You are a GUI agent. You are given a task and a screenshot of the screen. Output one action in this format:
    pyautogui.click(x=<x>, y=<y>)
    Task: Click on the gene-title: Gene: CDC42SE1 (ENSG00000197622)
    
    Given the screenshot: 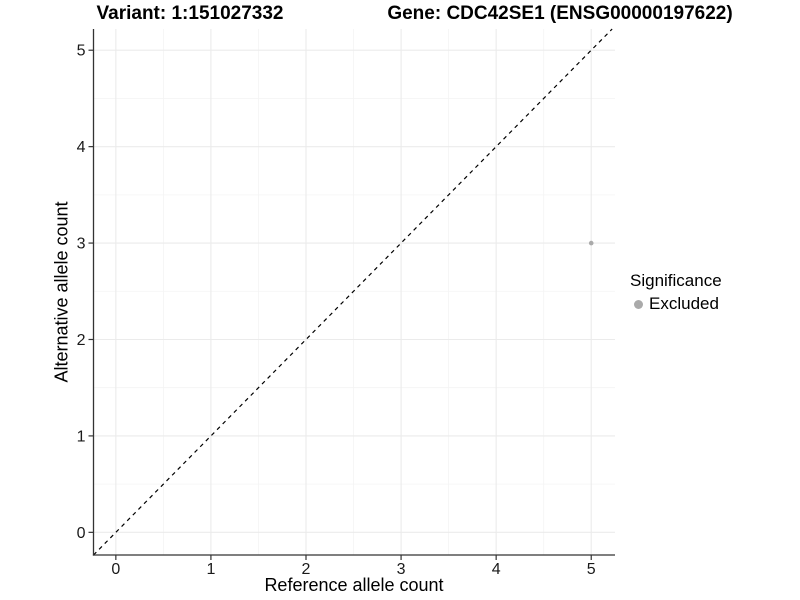 What is the action you would take?
    pyautogui.click(x=560, y=13)
    